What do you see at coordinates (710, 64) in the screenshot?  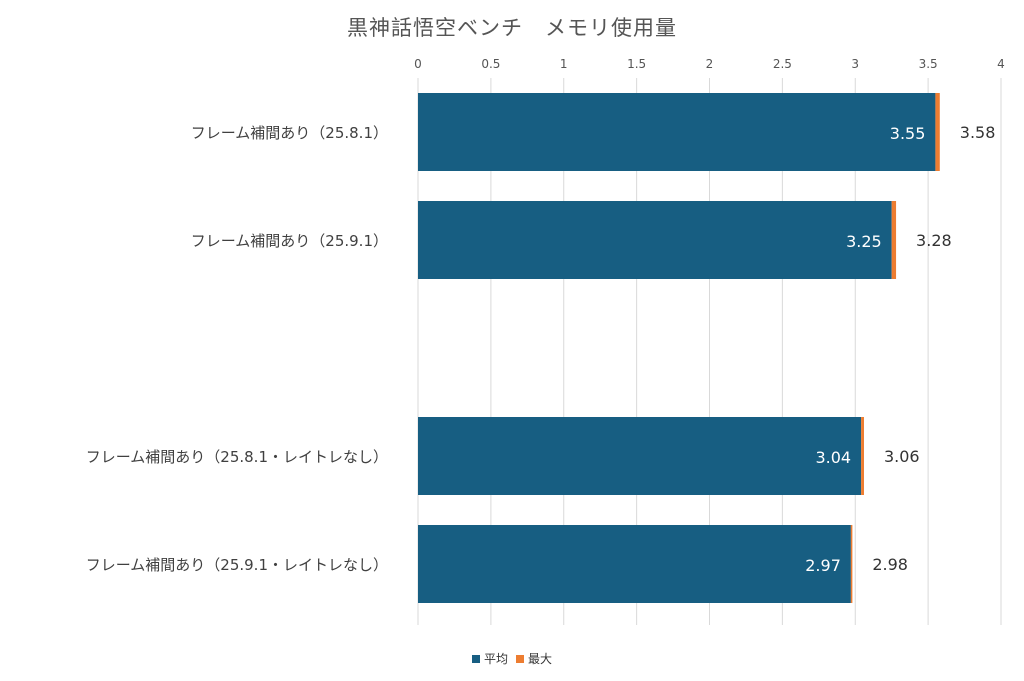 I see `x-tick-label: 2` at bounding box center [710, 64].